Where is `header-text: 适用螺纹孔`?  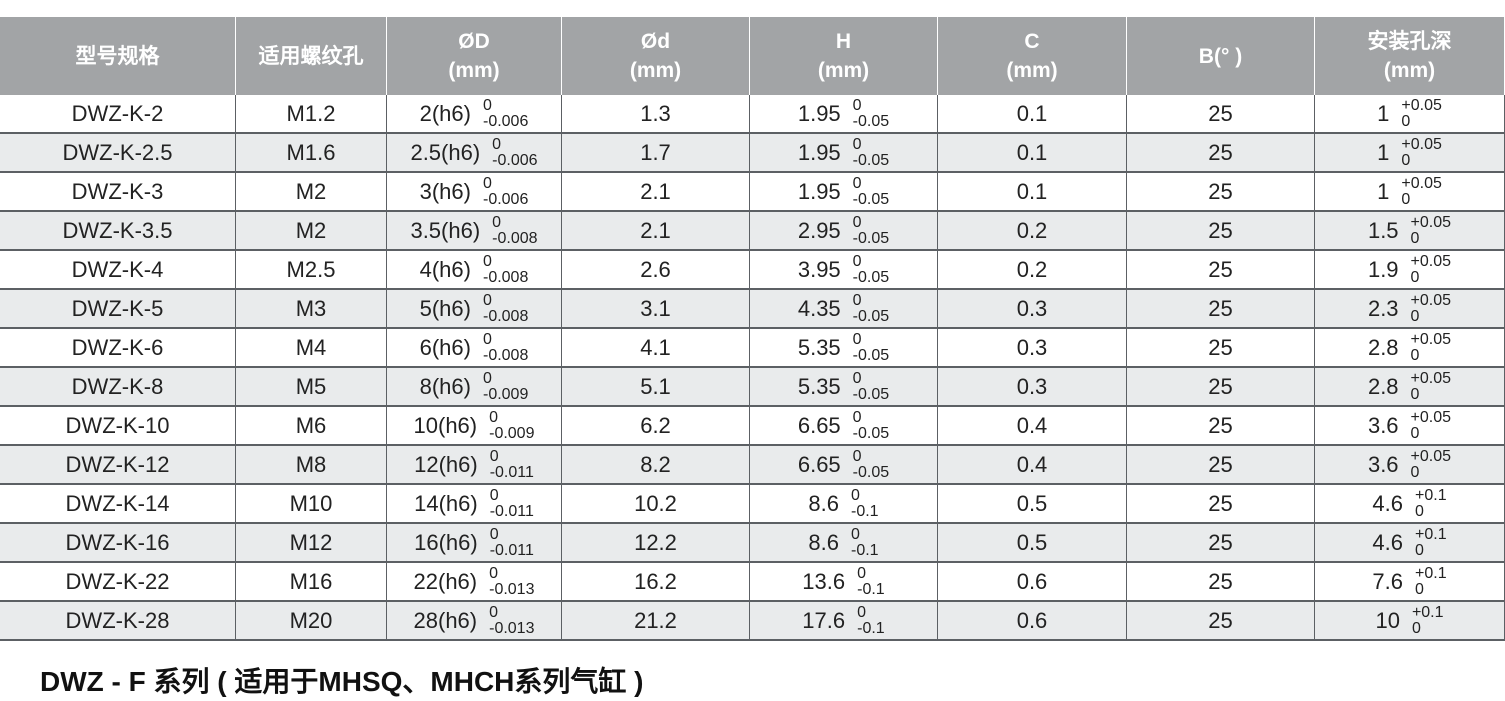
header-text: 适用螺纹孔 is located at coordinates (311, 56).